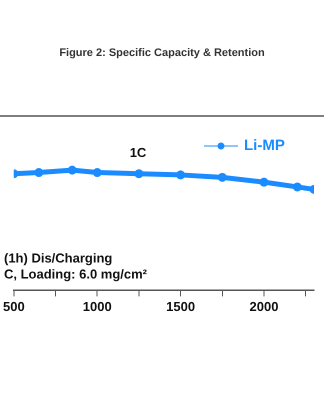 The height and width of the screenshot is (400, 324). Describe the element at coordinates (13, 306) in the screenshot. I see `x-tick-label: 500` at that location.